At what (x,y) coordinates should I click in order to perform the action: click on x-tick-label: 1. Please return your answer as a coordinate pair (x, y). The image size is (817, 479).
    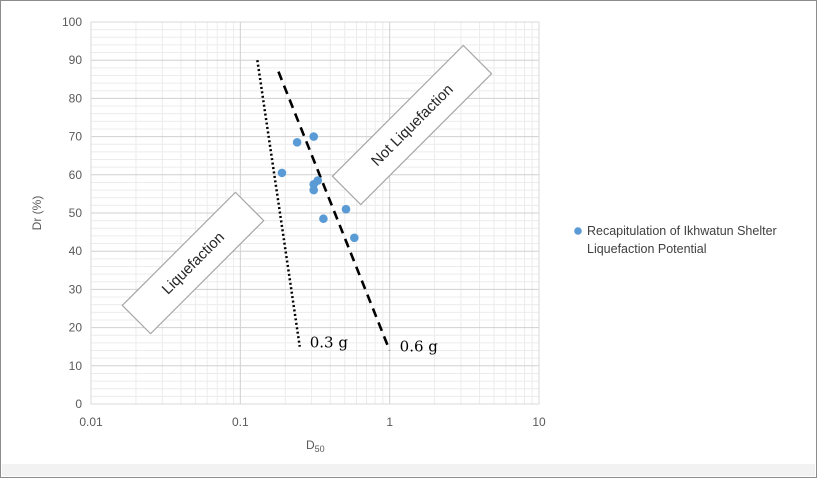
    Looking at the image, I should click on (389, 422).